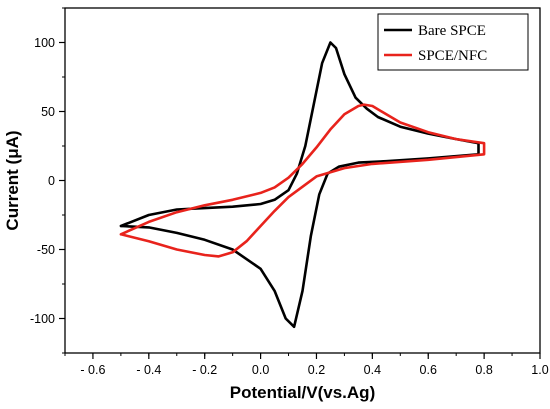 The image size is (550, 409). What do you see at coordinates (372, 370) in the screenshot?
I see `x-tick-label: 0.4` at bounding box center [372, 370].